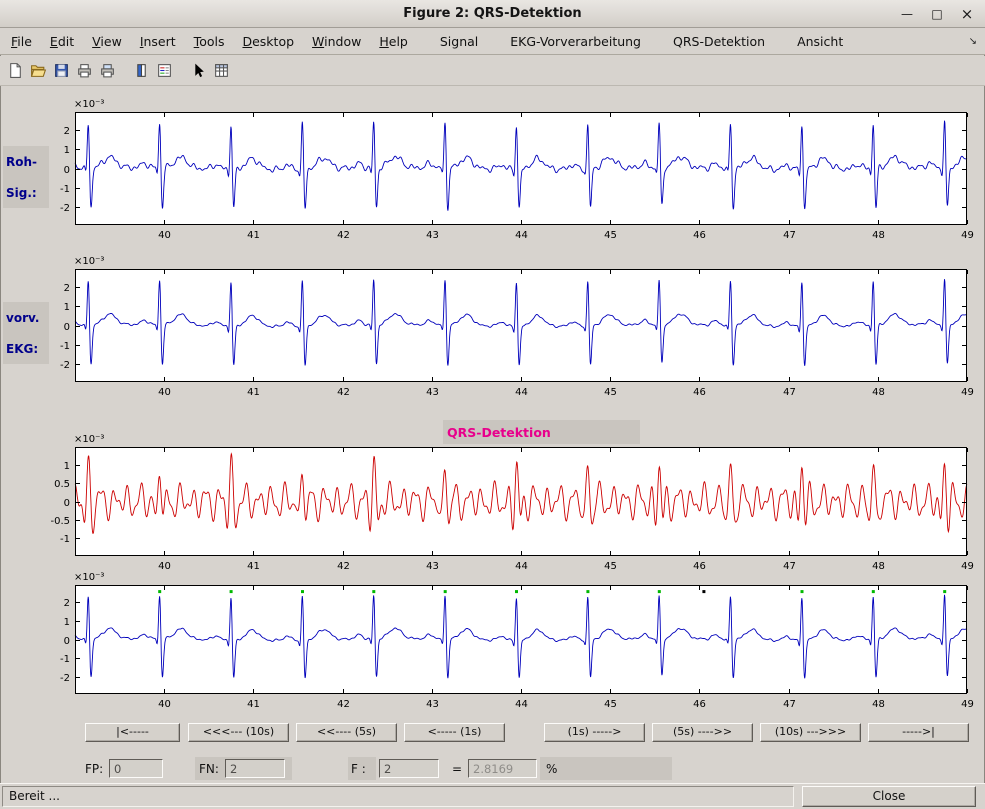 Image resolution: width=985 pixels, height=809 pixels. Describe the element at coordinates (972, 41) in the screenshot. I see `menu-overflow-icon: ↘` at that location.